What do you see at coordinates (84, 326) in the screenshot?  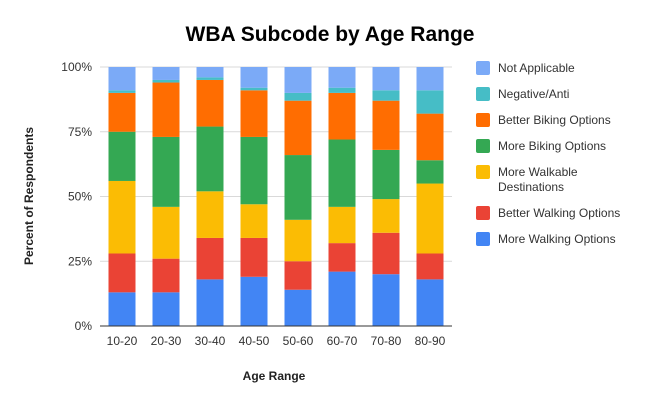 I see `y-tick-label: 0%` at bounding box center [84, 326].